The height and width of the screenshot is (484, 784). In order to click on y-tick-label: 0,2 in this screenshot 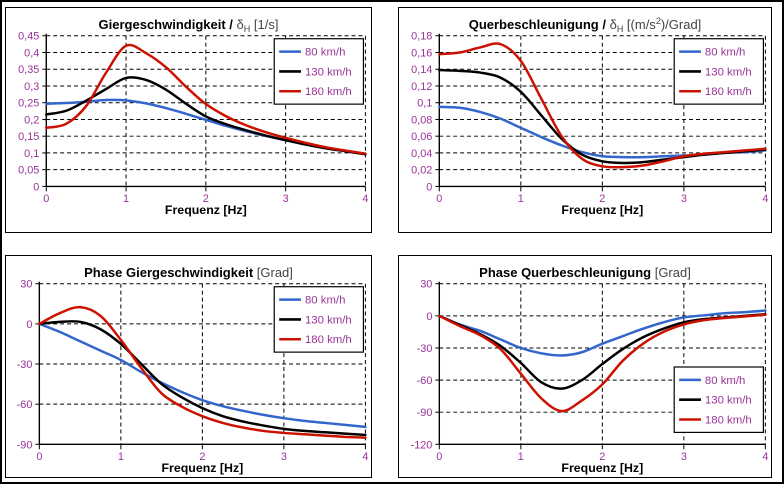, I will do `click(31, 120)`.